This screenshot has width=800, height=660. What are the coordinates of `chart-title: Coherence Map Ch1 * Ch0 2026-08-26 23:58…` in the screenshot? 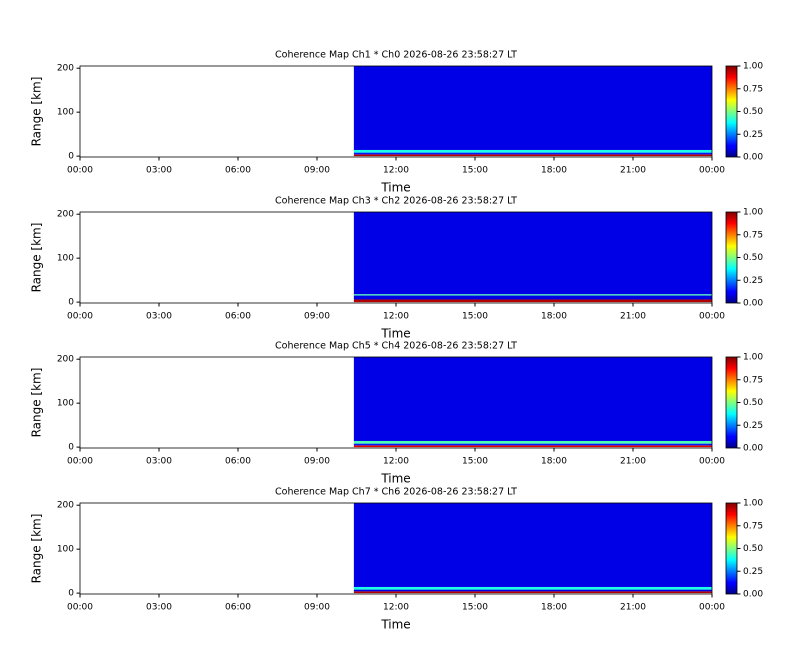 It's located at (396, 55).